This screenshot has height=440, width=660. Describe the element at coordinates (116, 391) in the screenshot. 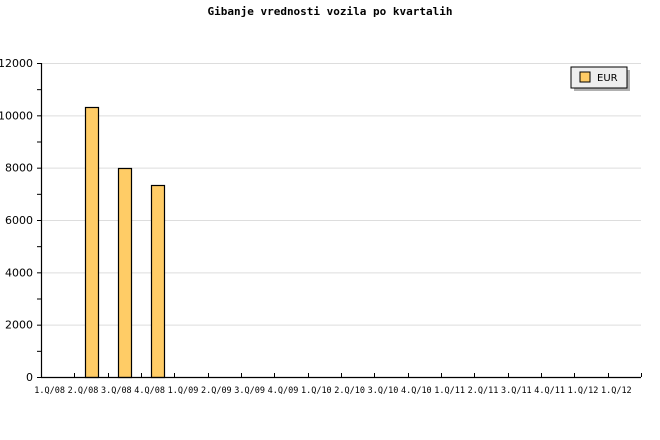

I see `x-tick-label: 3.Q/08` at that location.